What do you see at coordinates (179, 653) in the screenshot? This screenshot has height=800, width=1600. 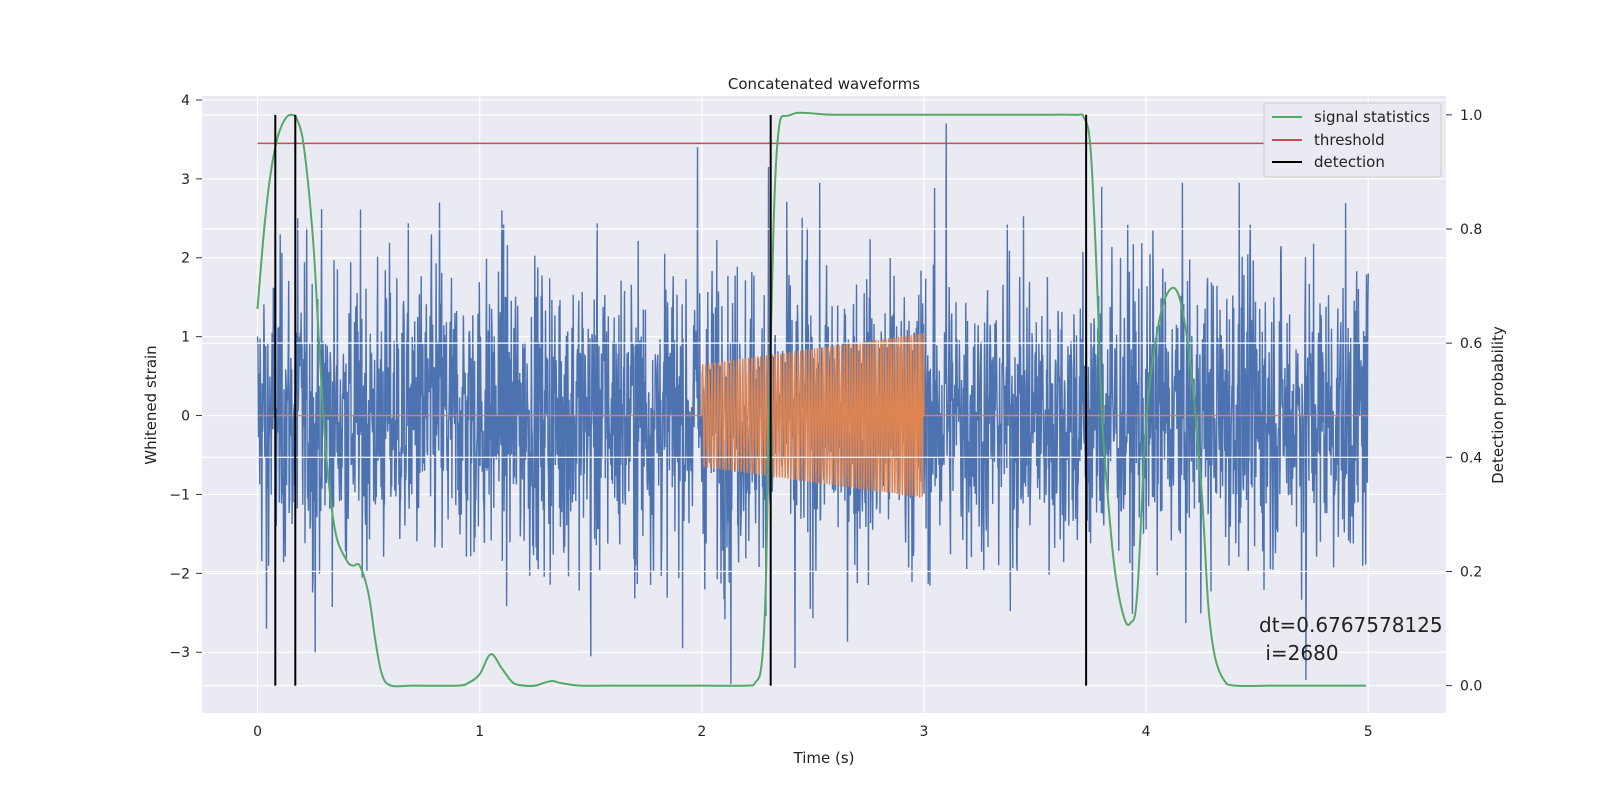 I see `y-tick-label: −3` at bounding box center [179, 653].